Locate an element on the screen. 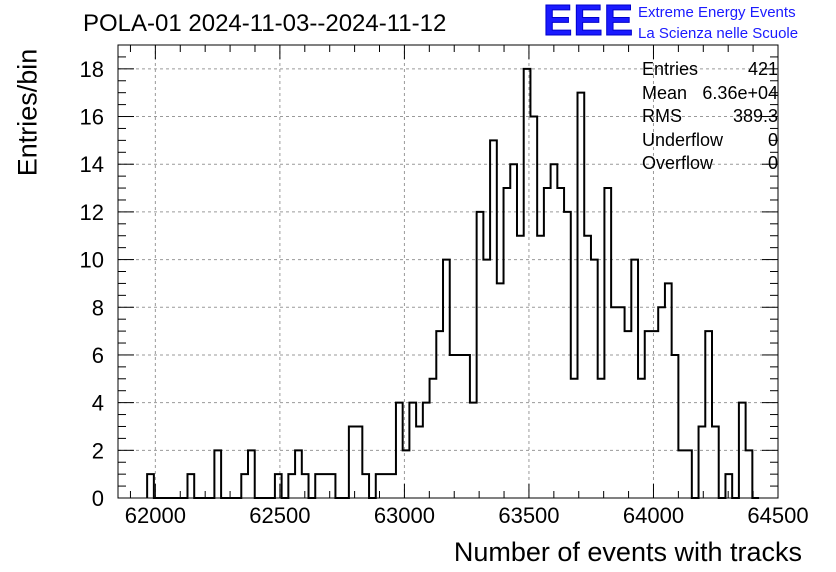 The height and width of the screenshot is (572, 836). chart-title: POLA-01 2024-11-03--2024-11-12 is located at coordinates (265, 23).